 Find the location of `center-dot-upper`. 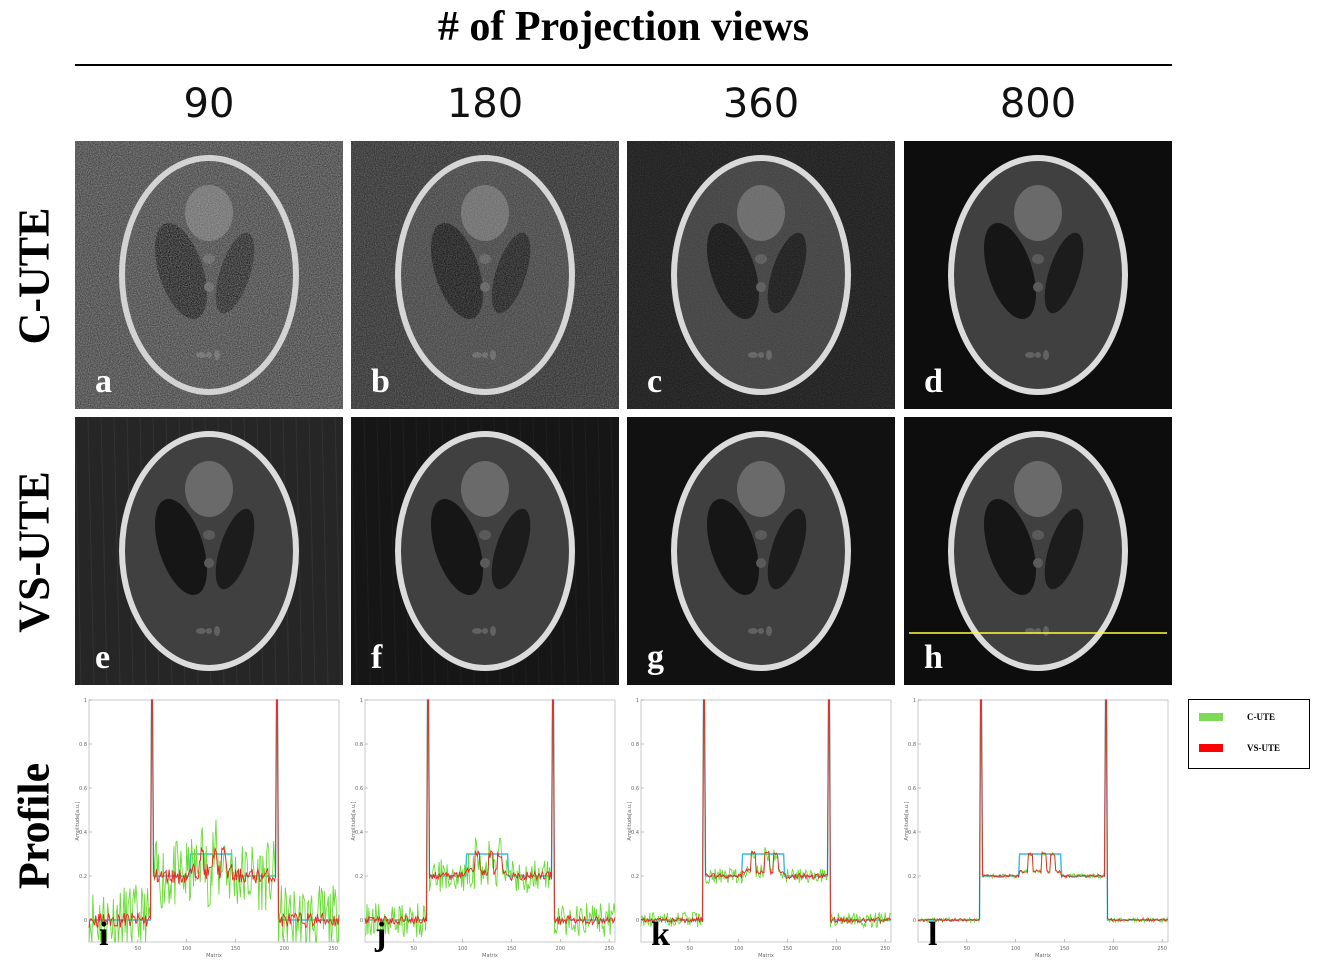

center-dot-upper is located at coordinates (209, 535).